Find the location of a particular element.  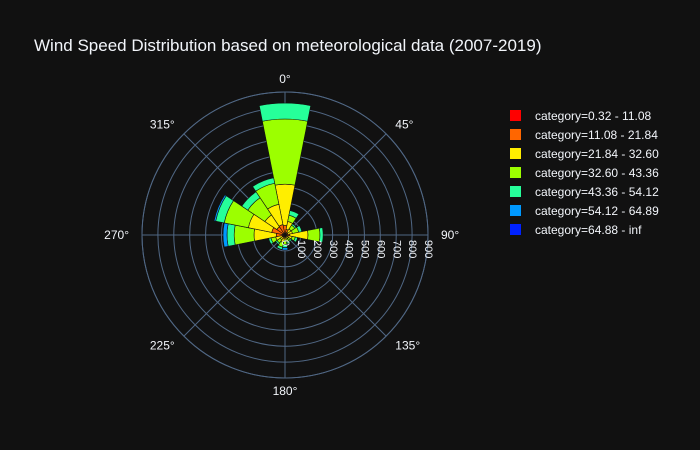

radial-tick-label: 900 is located at coordinates (428, 249).